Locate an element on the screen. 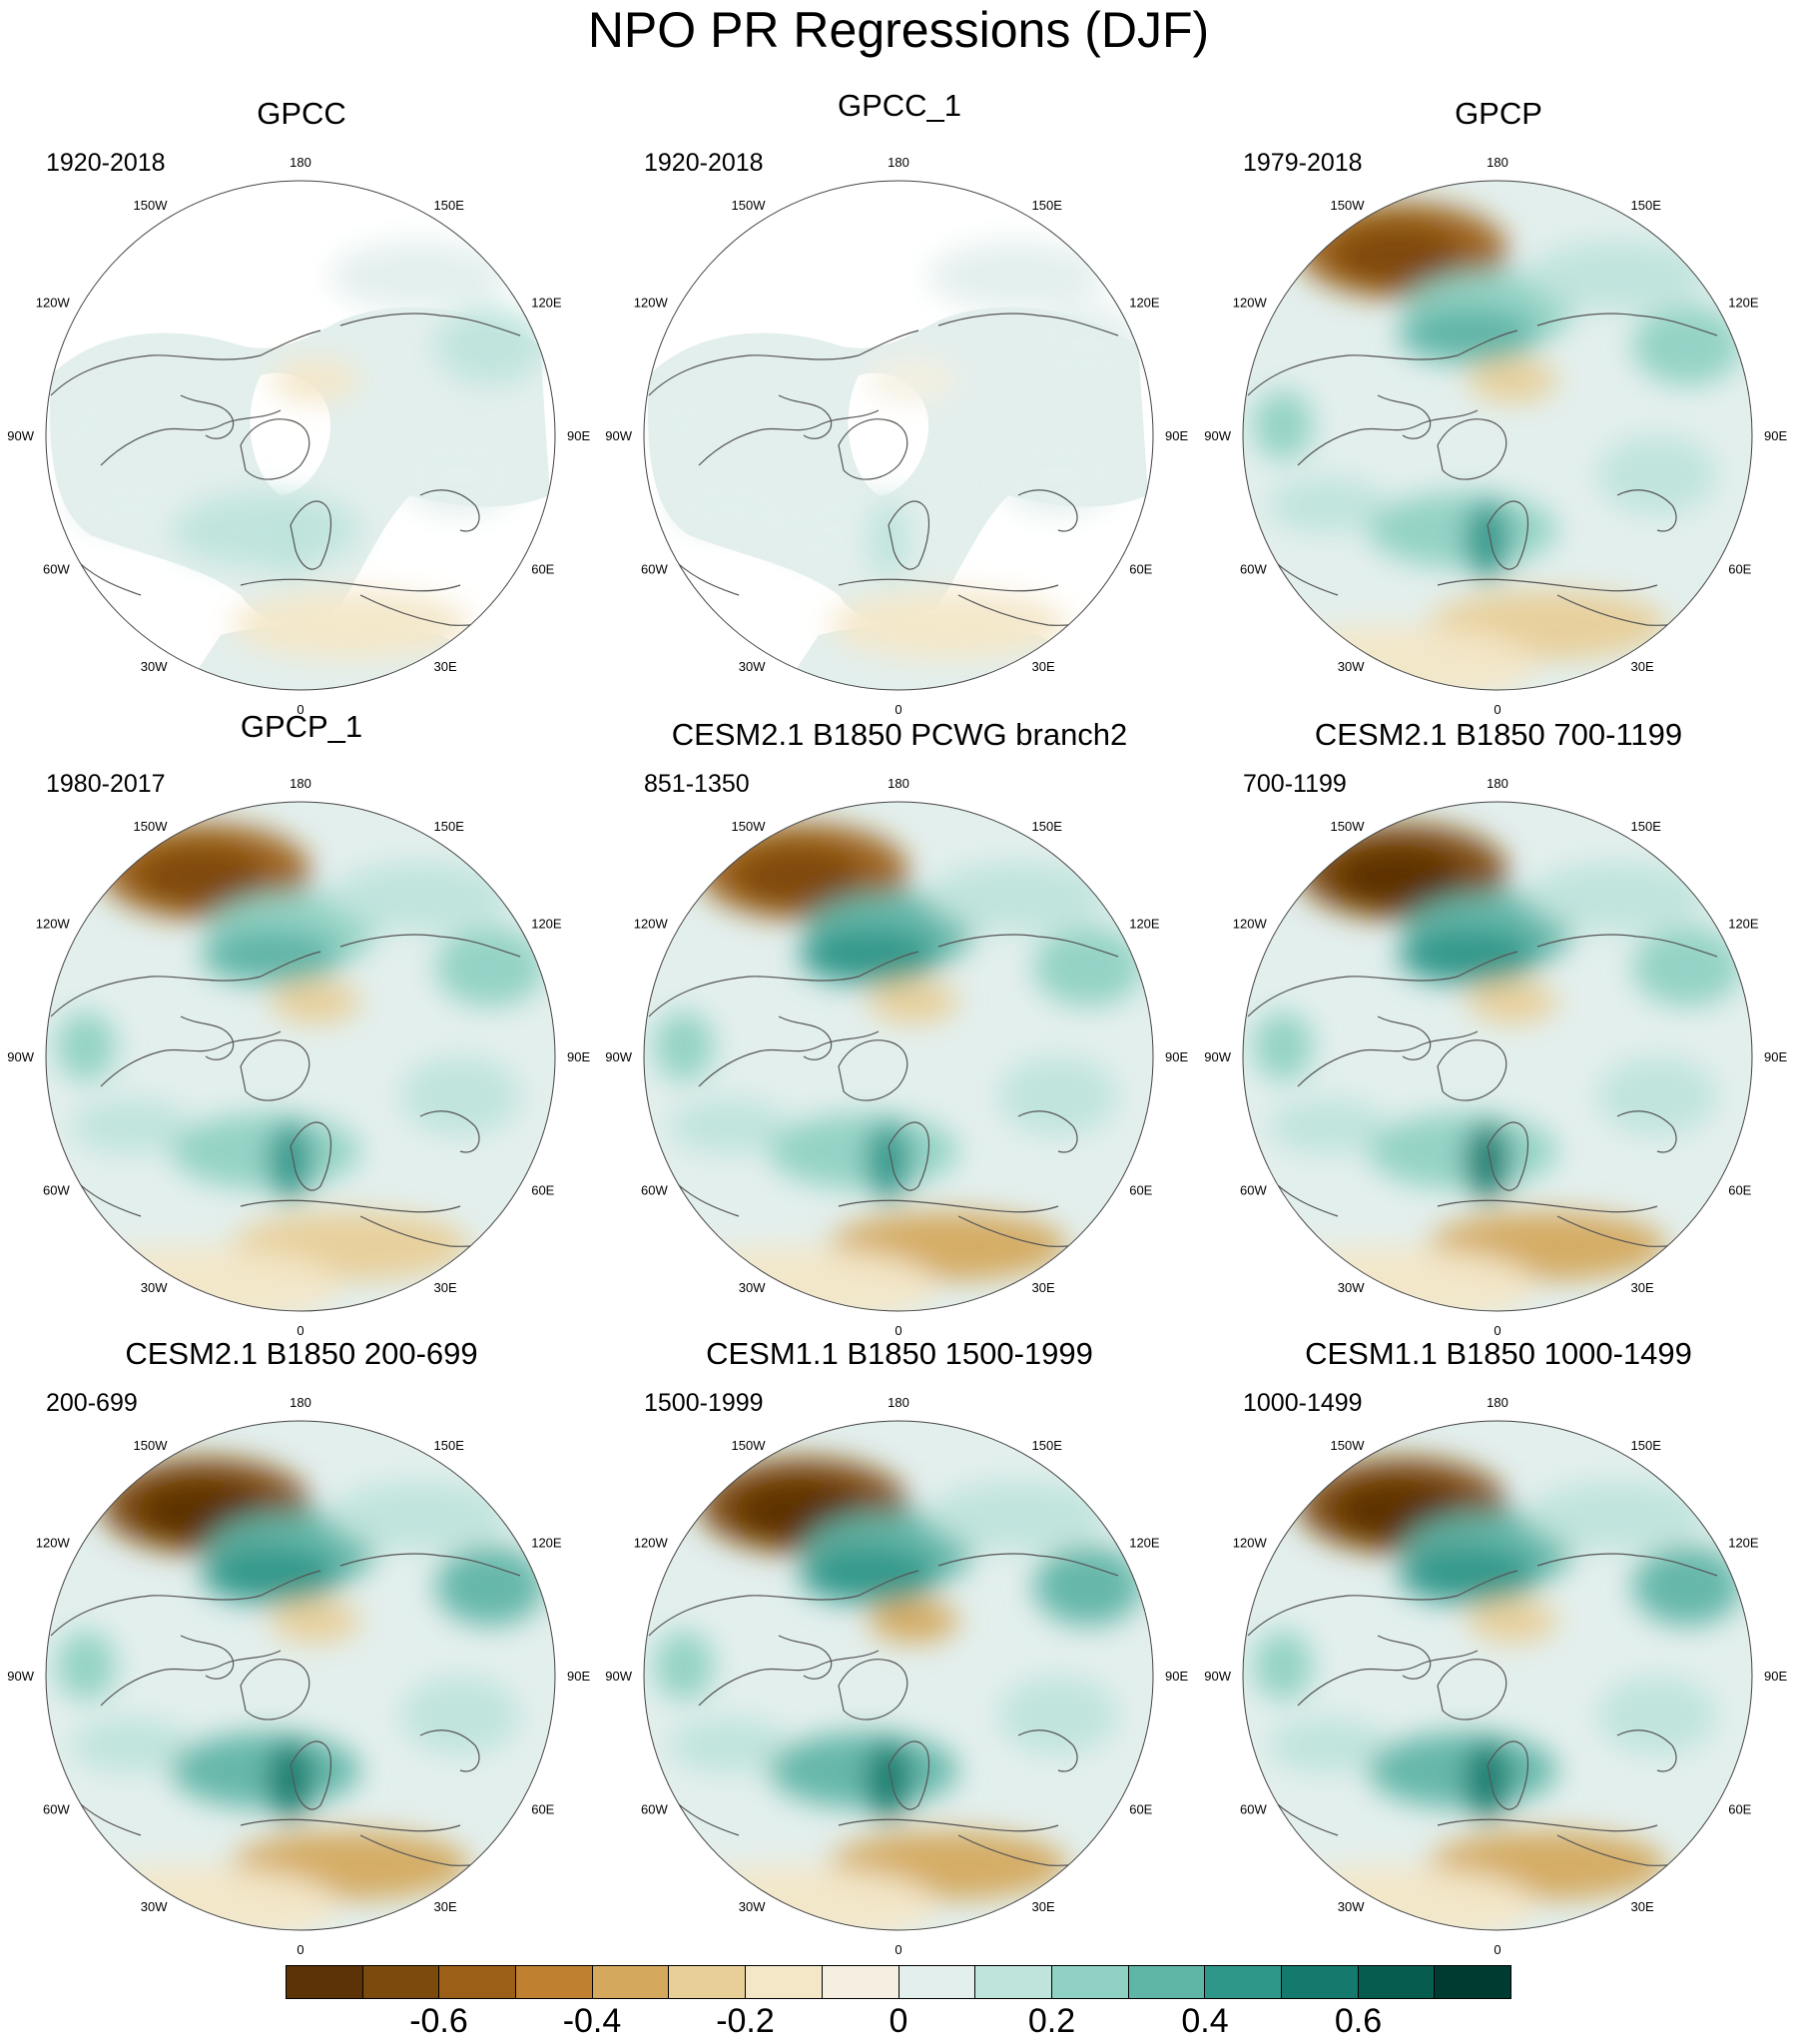 The image size is (1797, 2044). panel-title: GPCC_1 is located at coordinates (899, 105).